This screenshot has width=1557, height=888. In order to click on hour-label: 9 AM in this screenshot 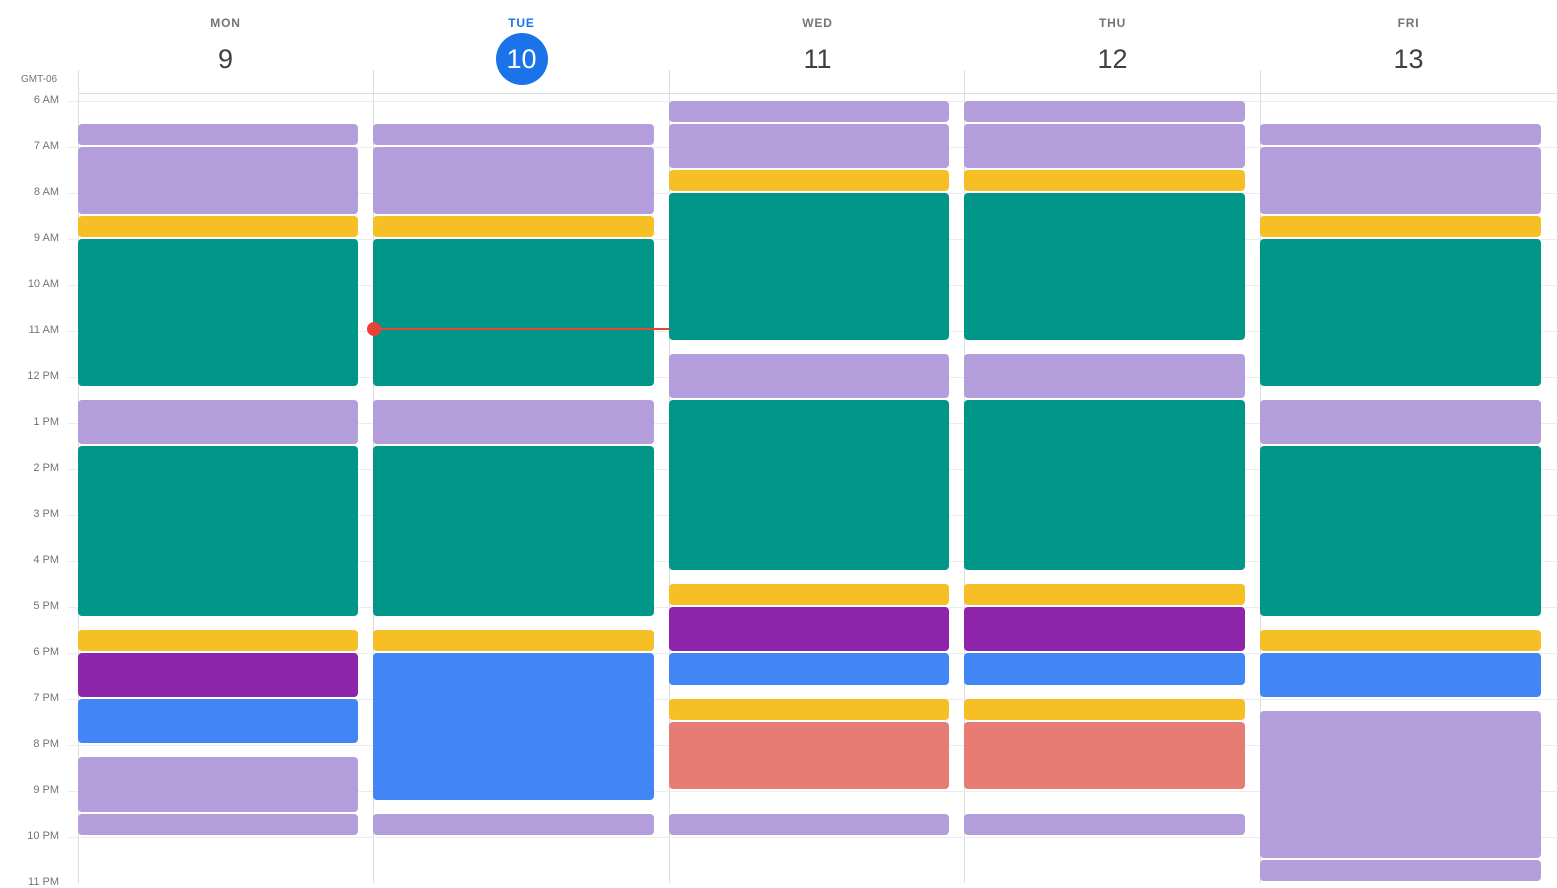, I will do `click(46, 238)`.